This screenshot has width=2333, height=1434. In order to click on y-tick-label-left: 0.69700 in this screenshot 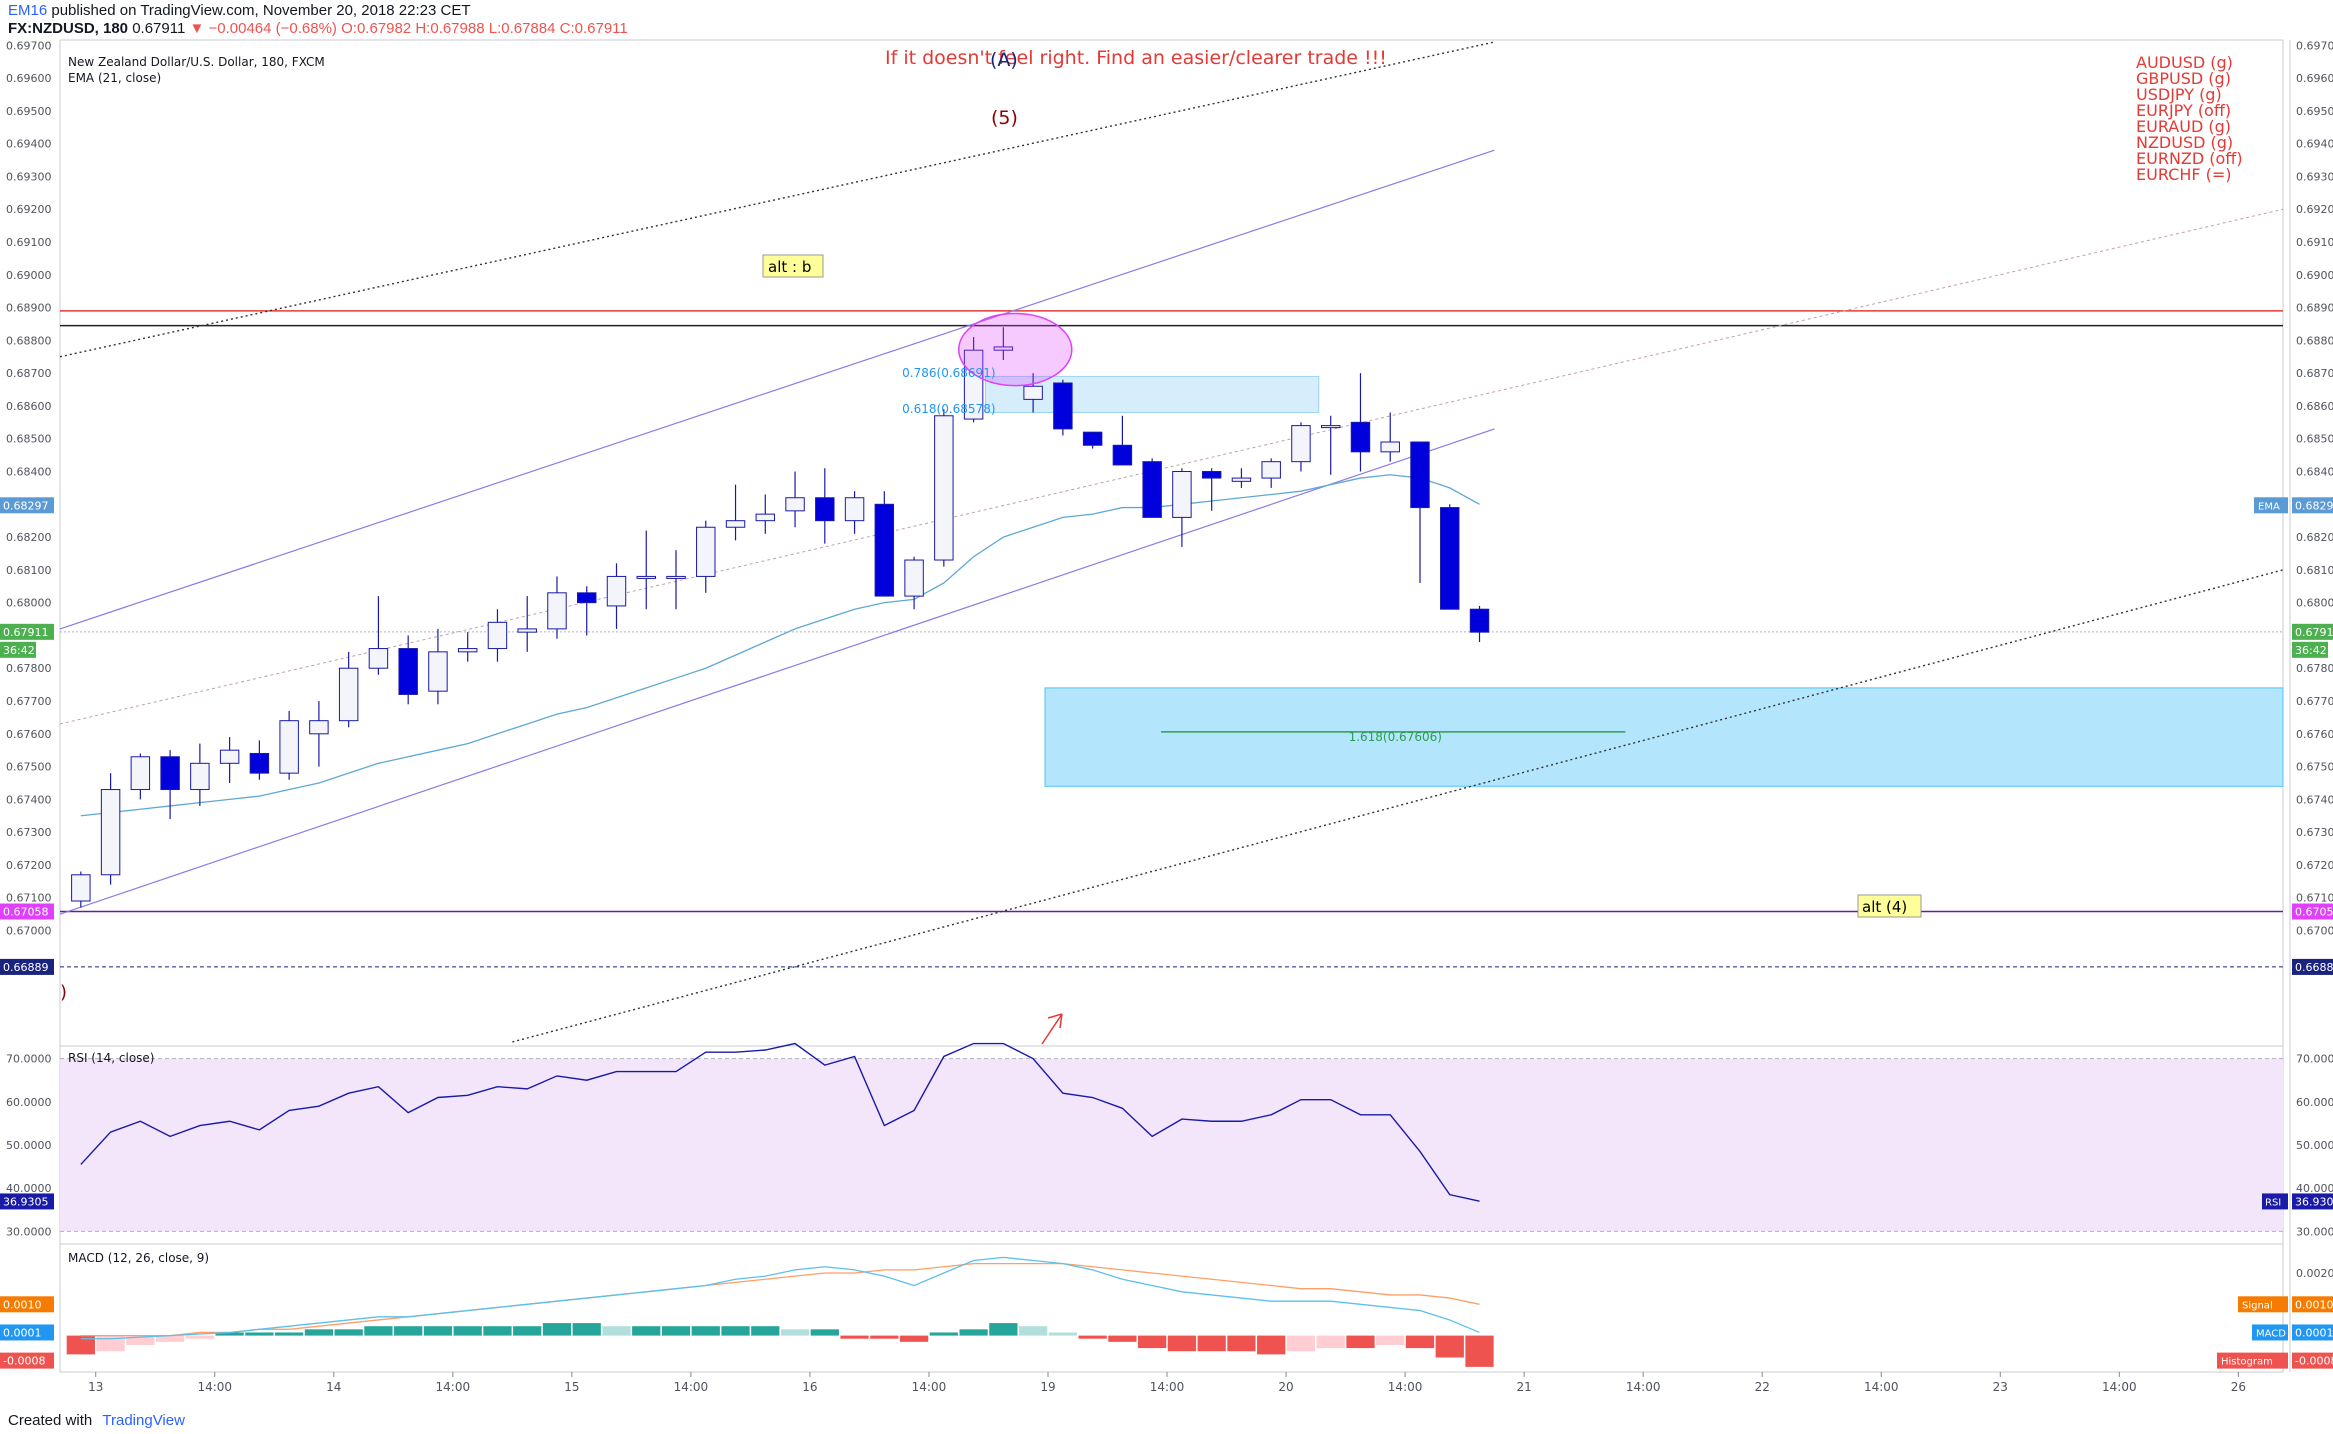, I will do `click(29, 45)`.